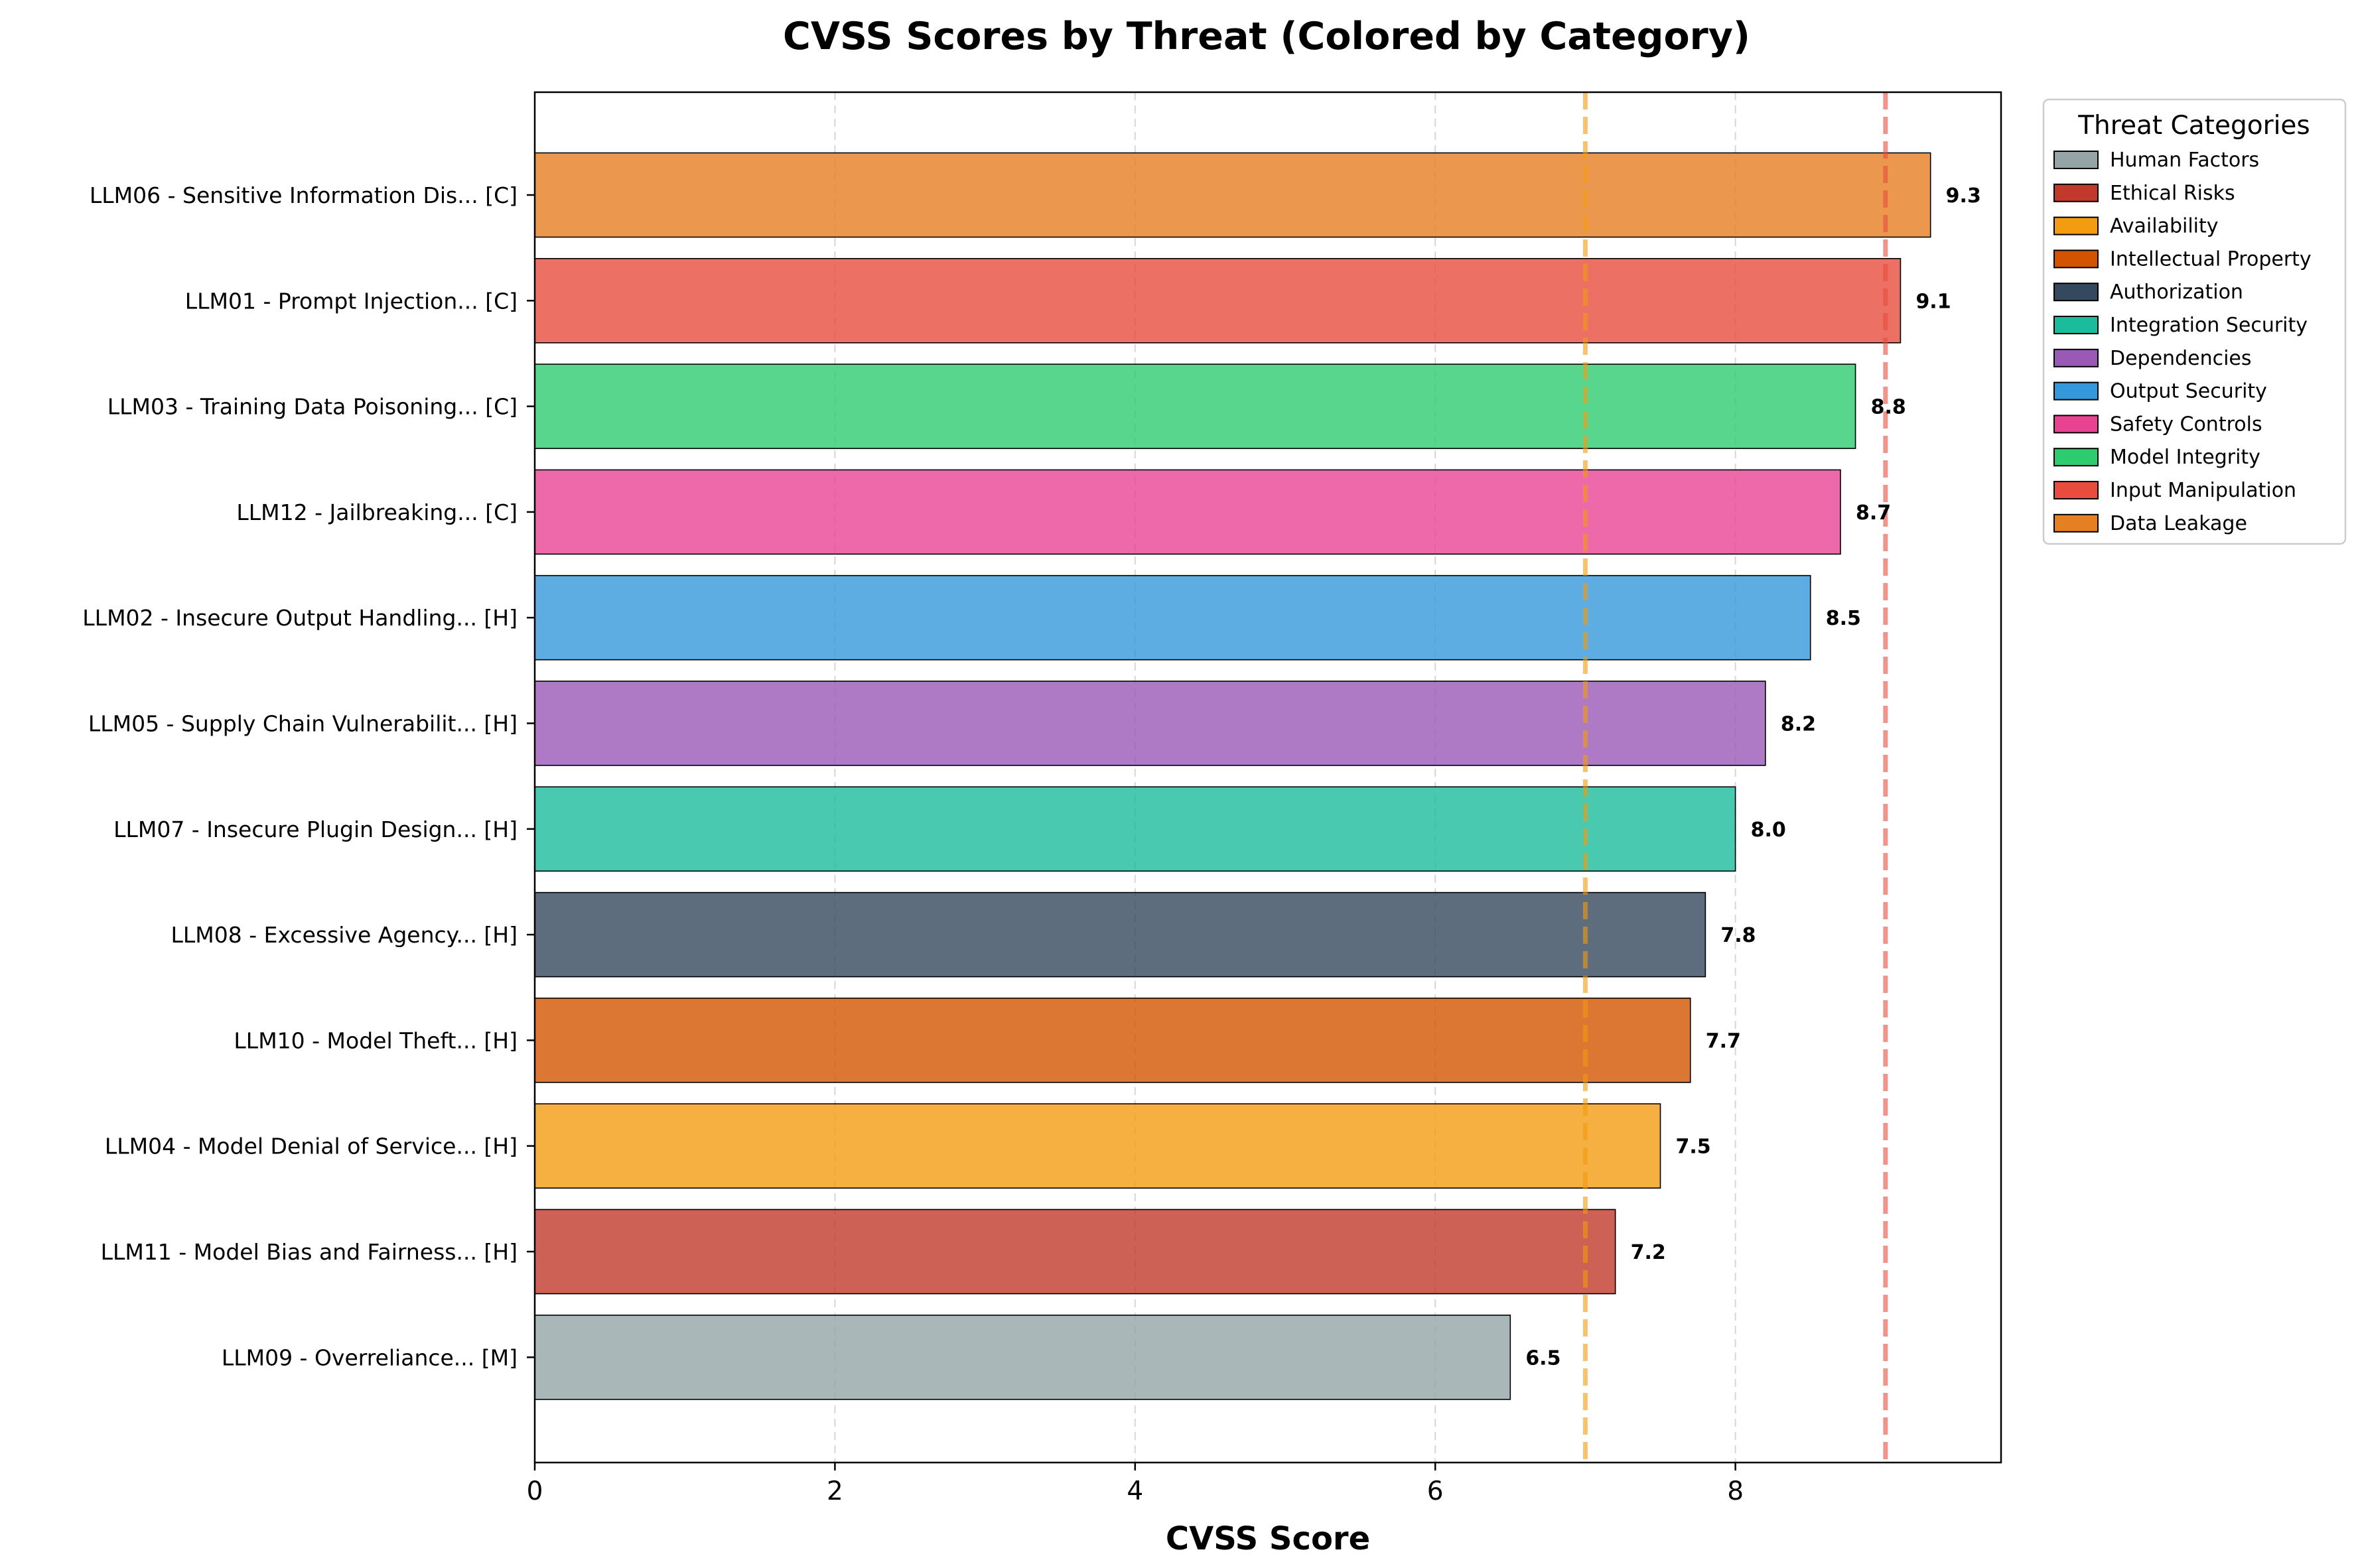 The width and height of the screenshot is (2358, 1568). Describe the element at coordinates (370, 1357) in the screenshot. I see `y-tick-label: LLM09 - Overreliance... [M]` at that location.